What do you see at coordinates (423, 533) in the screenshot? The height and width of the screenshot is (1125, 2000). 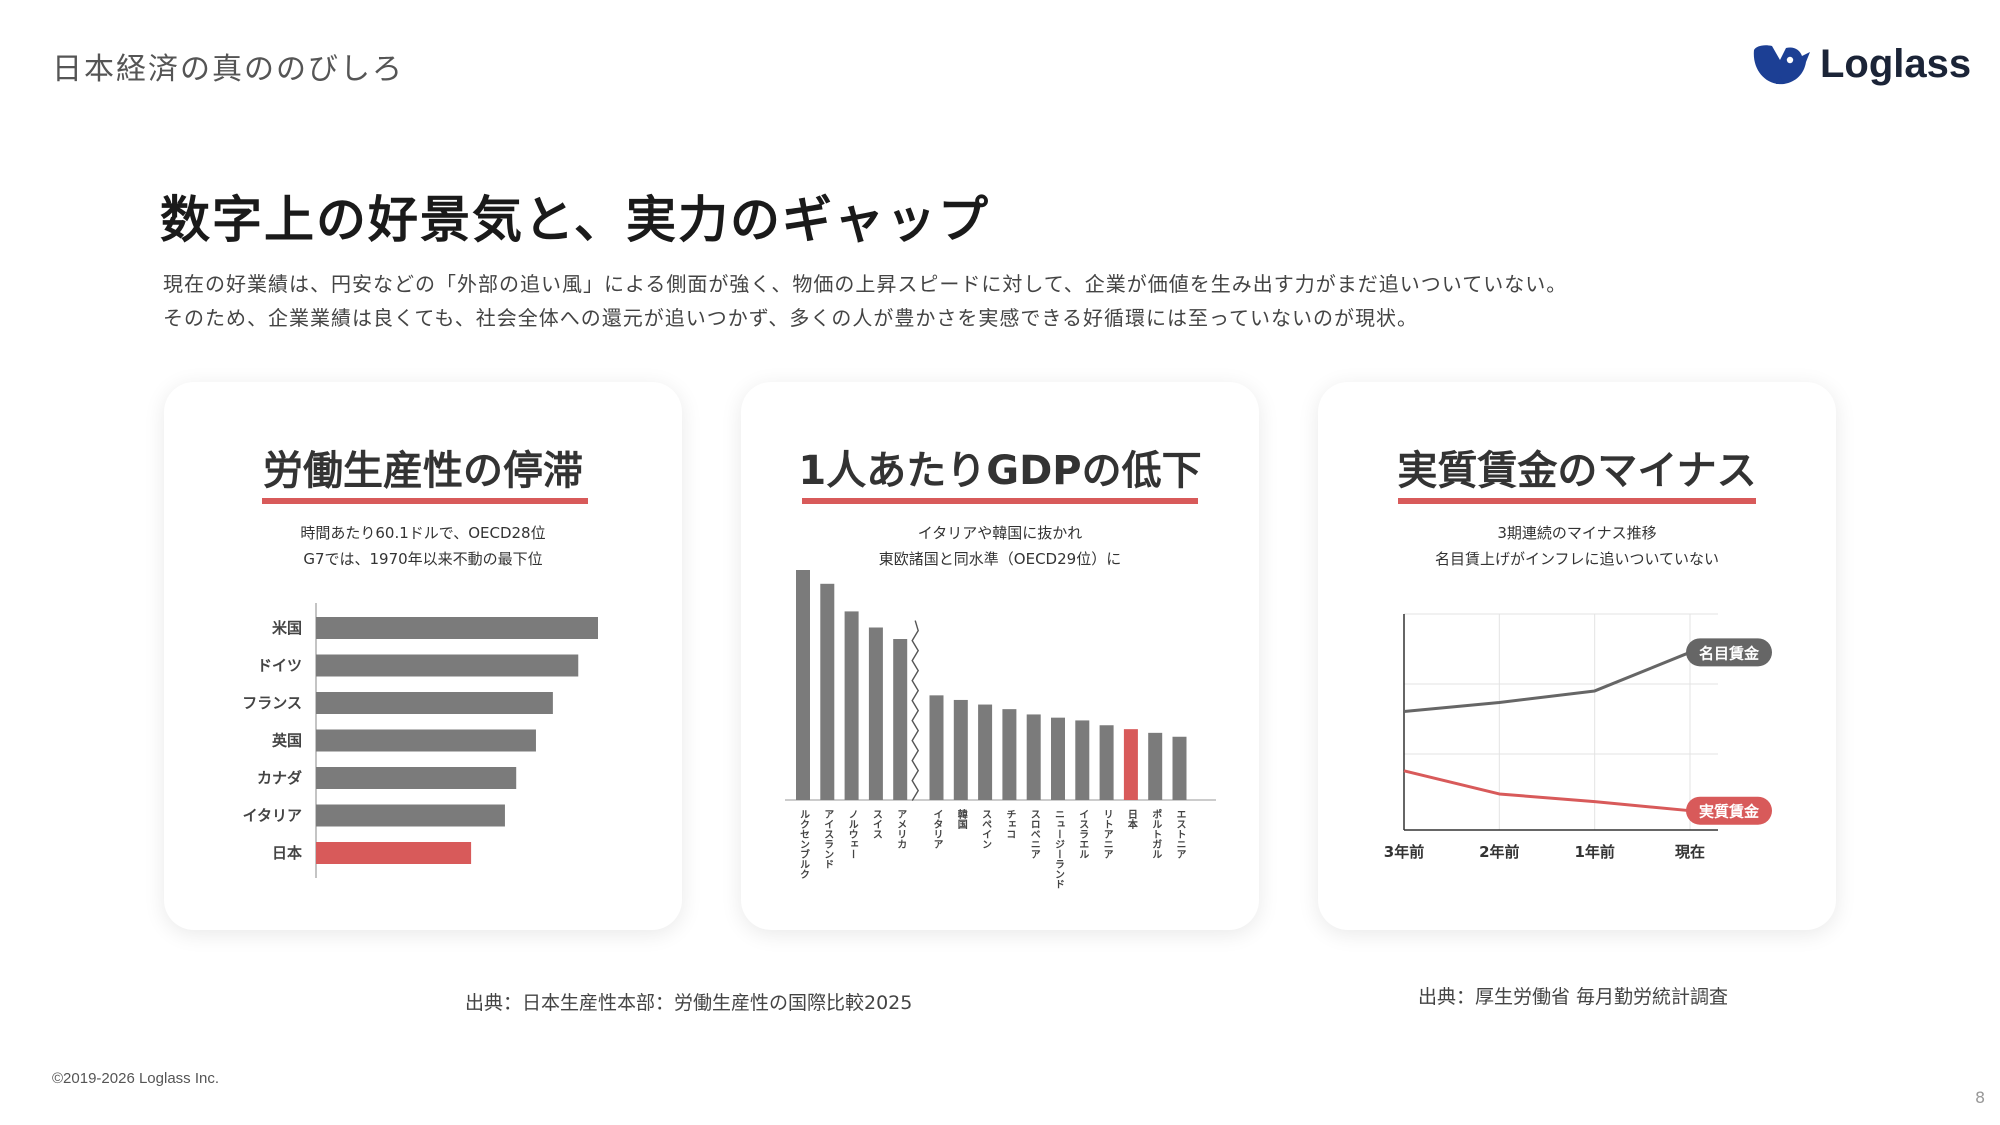 I see `card-subtitle-line-1: 時間あたり60.1ドルで、OECD28位` at bounding box center [423, 533].